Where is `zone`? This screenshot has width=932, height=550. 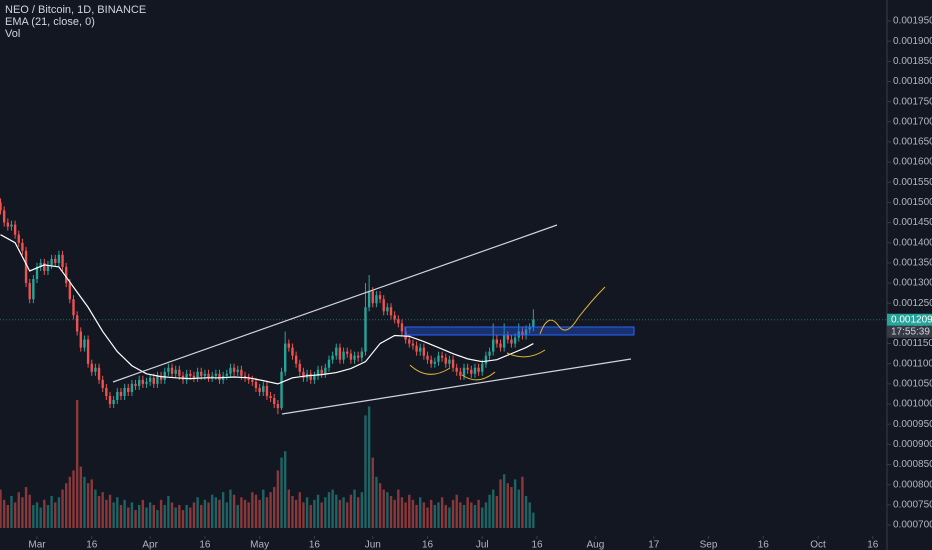
zone is located at coordinates (519, 331).